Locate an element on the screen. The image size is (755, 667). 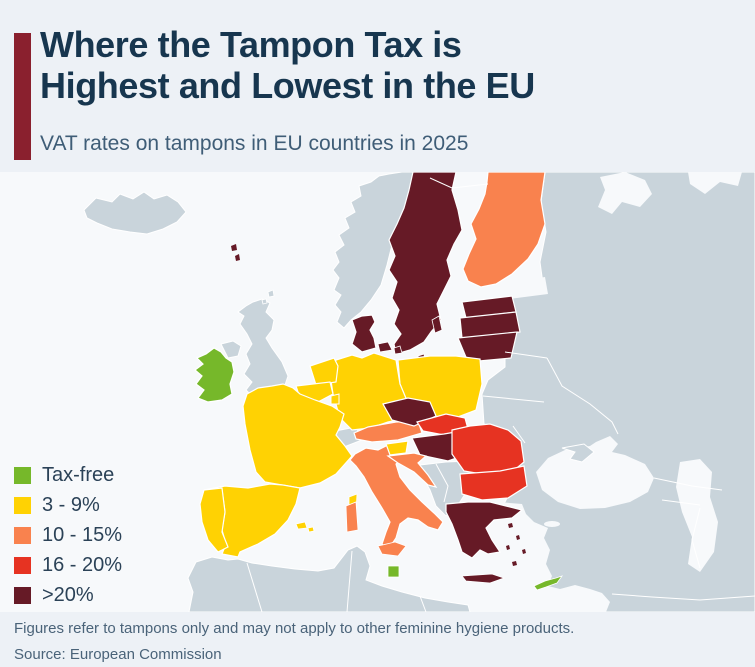
border-russia-belarus is located at coordinates (526, 355).